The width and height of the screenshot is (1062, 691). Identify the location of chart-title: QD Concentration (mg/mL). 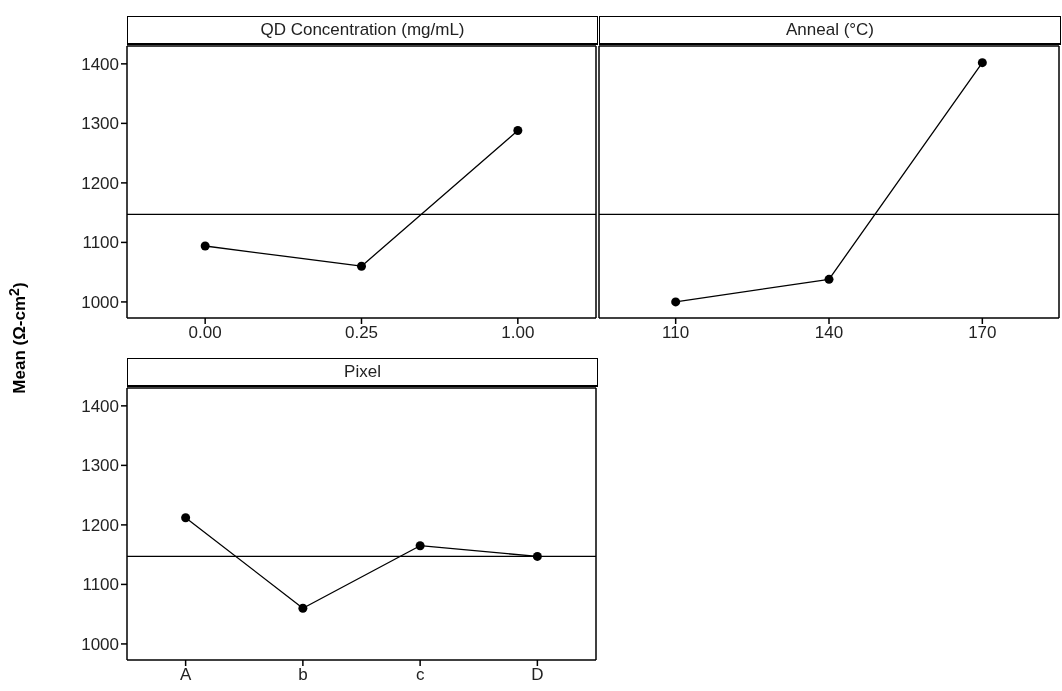
(362, 30).